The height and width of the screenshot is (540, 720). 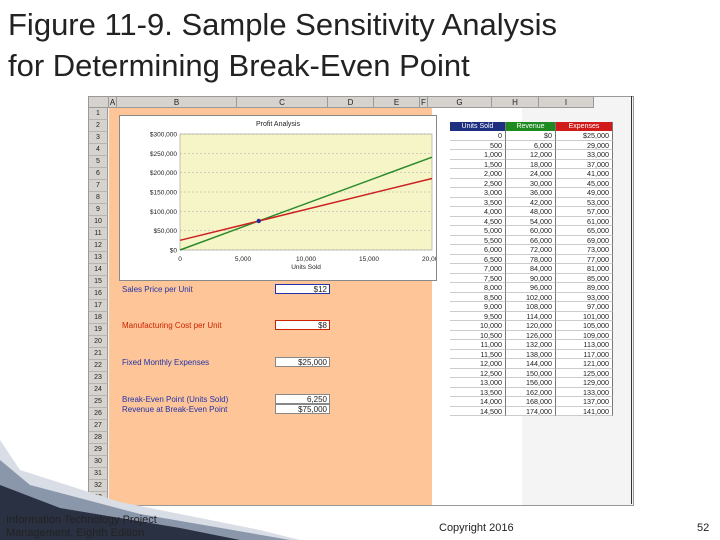 What do you see at coordinates (98, 270) in the screenshot?
I see `row-header: 14` at bounding box center [98, 270].